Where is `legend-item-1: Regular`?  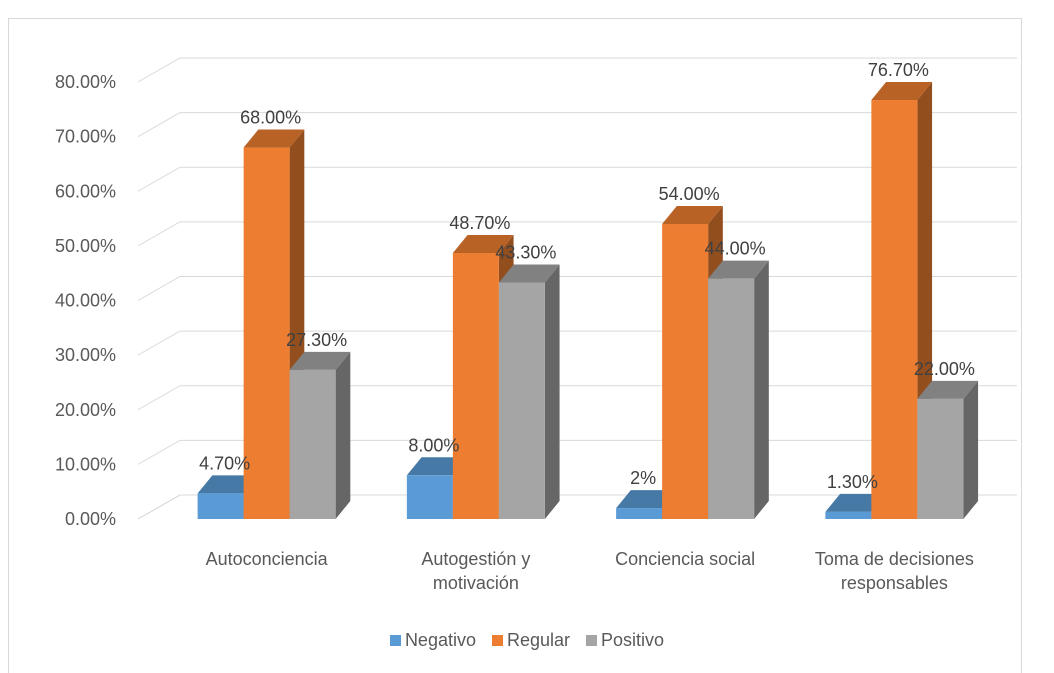
legend-item-1: Regular is located at coordinates (531, 640).